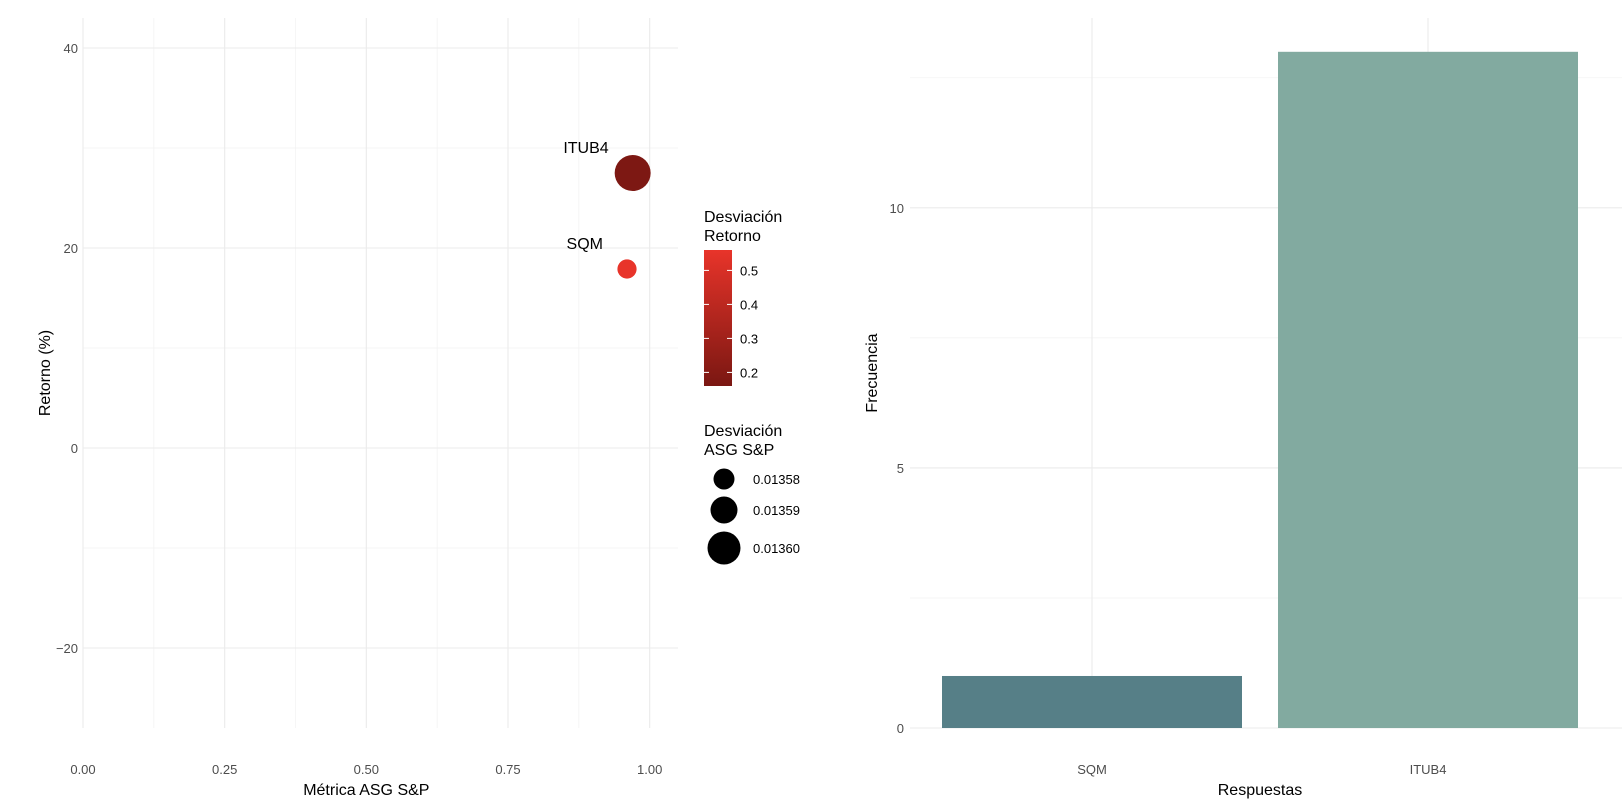 The width and height of the screenshot is (1622, 810). Describe the element at coordinates (776, 479) in the screenshot. I see `size-legend-label: 0.01358` at that location.